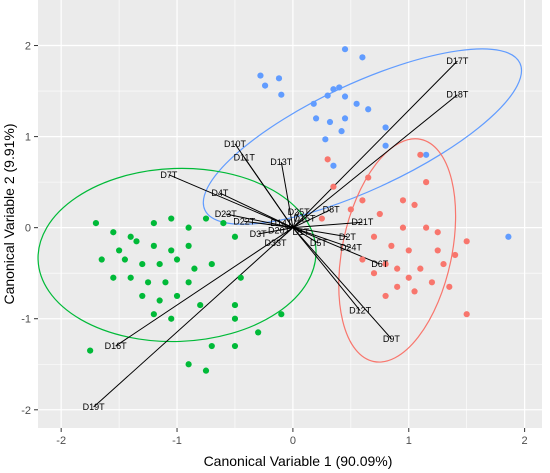 The width and height of the screenshot is (550, 473). Describe the element at coordinates (94, 407) in the screenshot. I see `vector-label: D19T` at that location.